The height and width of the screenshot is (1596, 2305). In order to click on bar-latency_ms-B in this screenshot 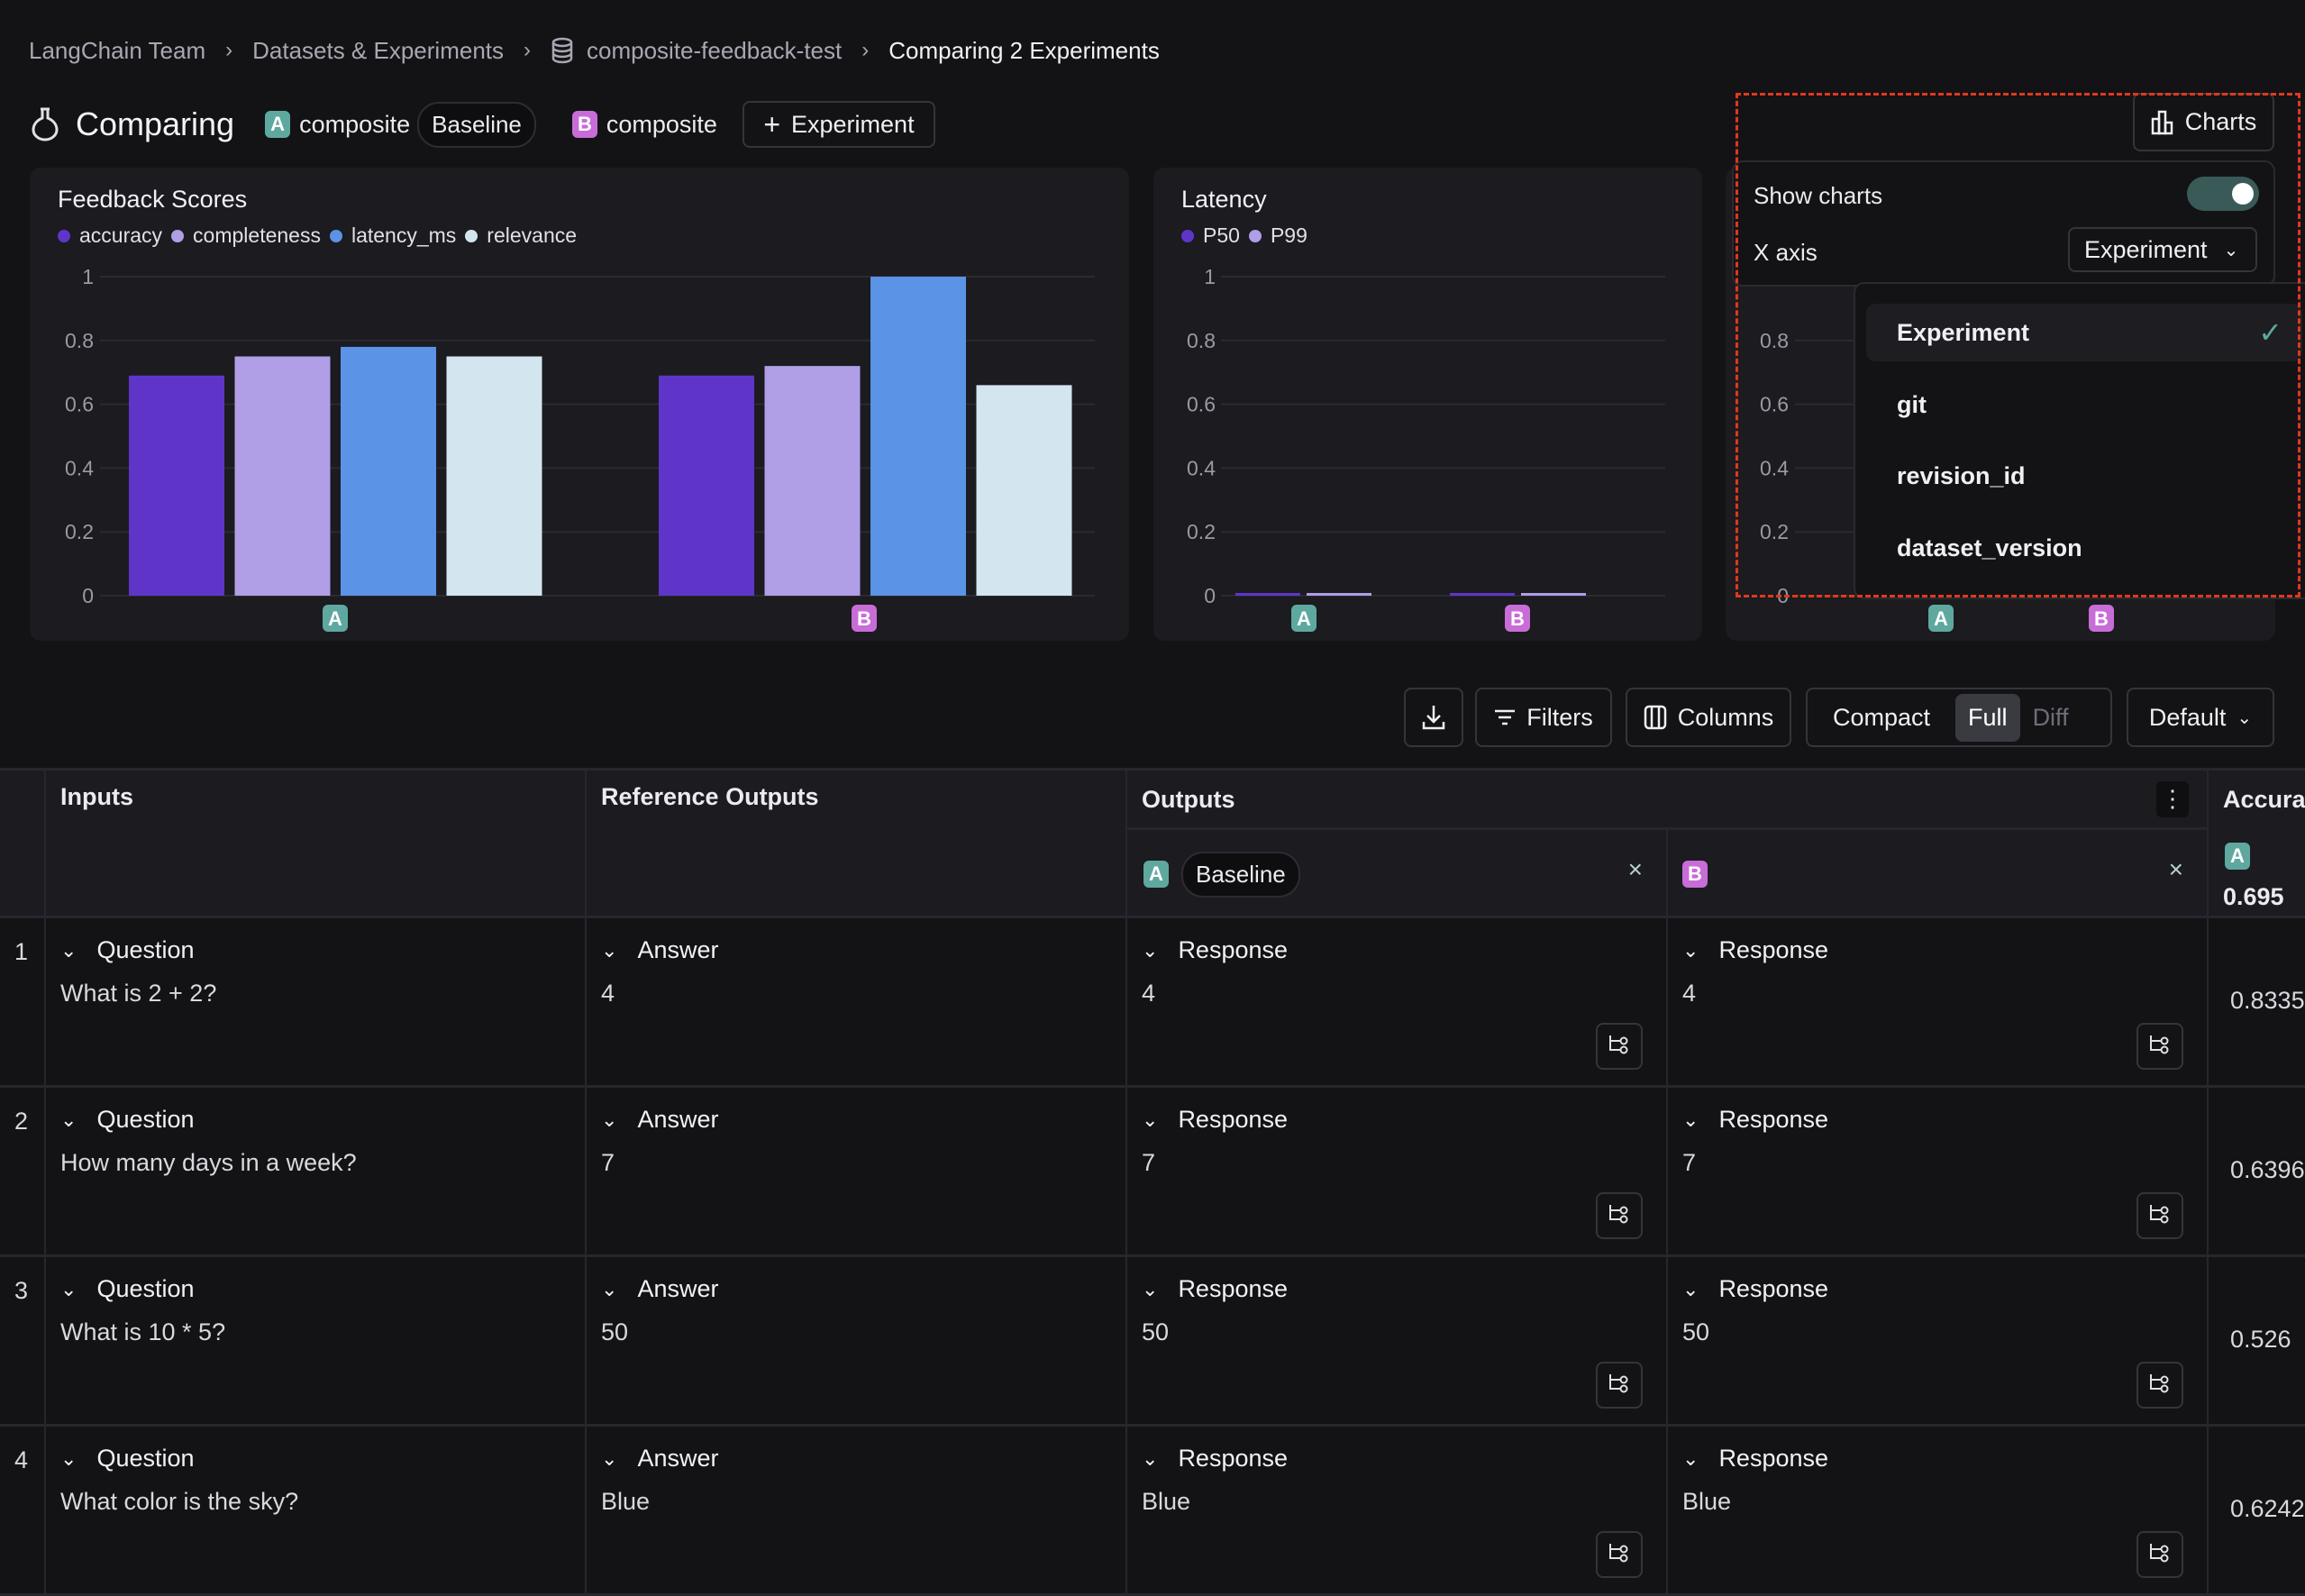, I will do `click(918, 436)`.